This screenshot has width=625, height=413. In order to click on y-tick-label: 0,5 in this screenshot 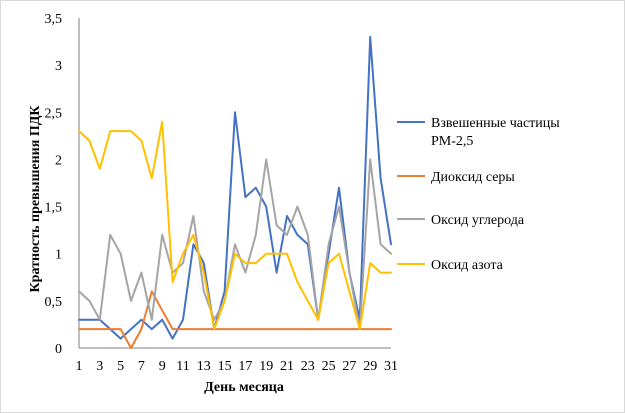, I will do `click(54, 302)`.